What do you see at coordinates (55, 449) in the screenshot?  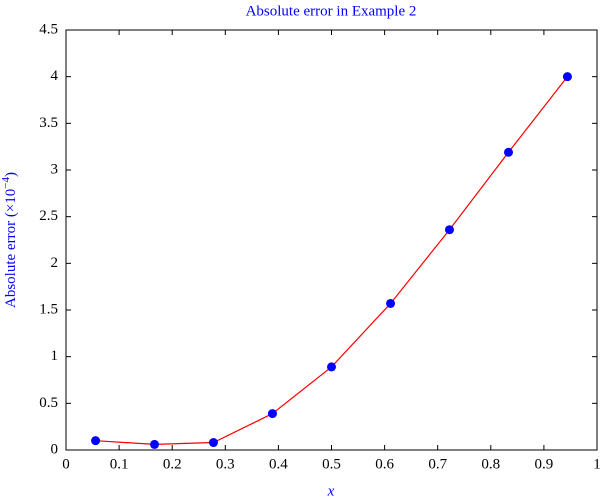 I see `y-tick-label: 0` at bounding box center [55, 449].